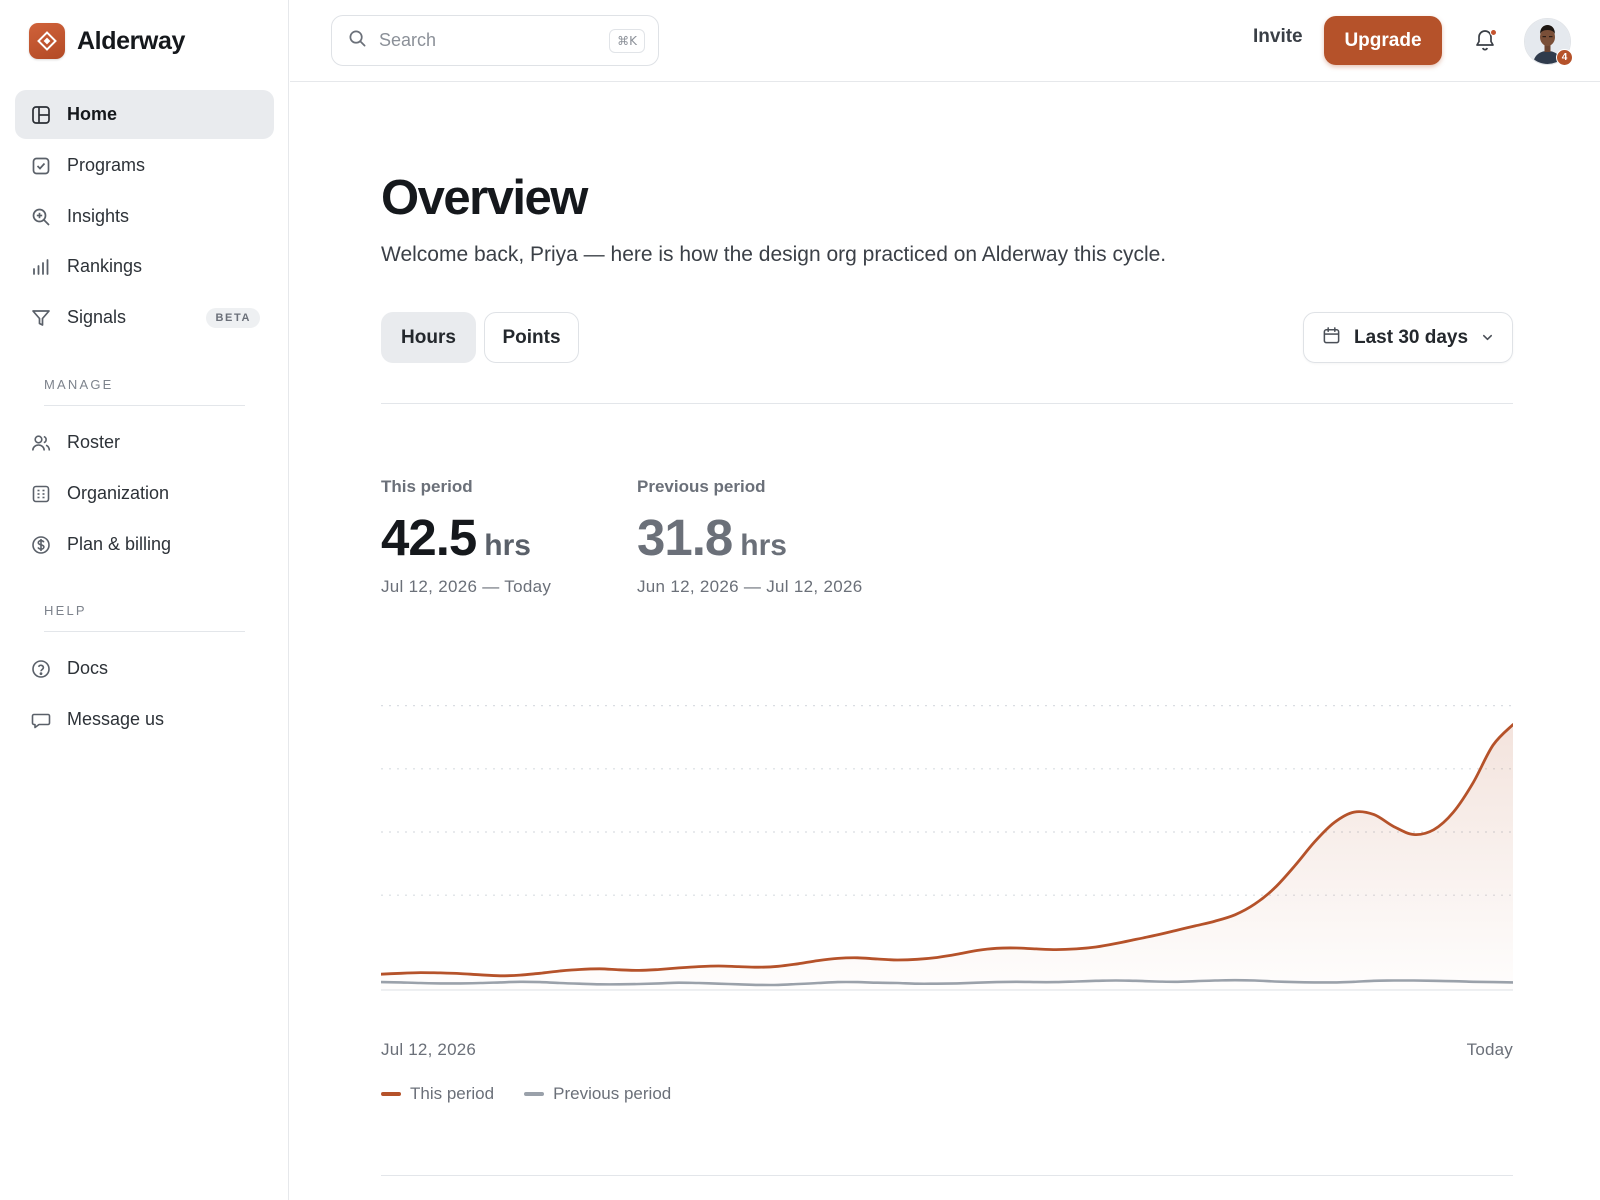 The image size is (1600, 1200). I want to click on stat-previous-label: Previous period, so click(701, 486).